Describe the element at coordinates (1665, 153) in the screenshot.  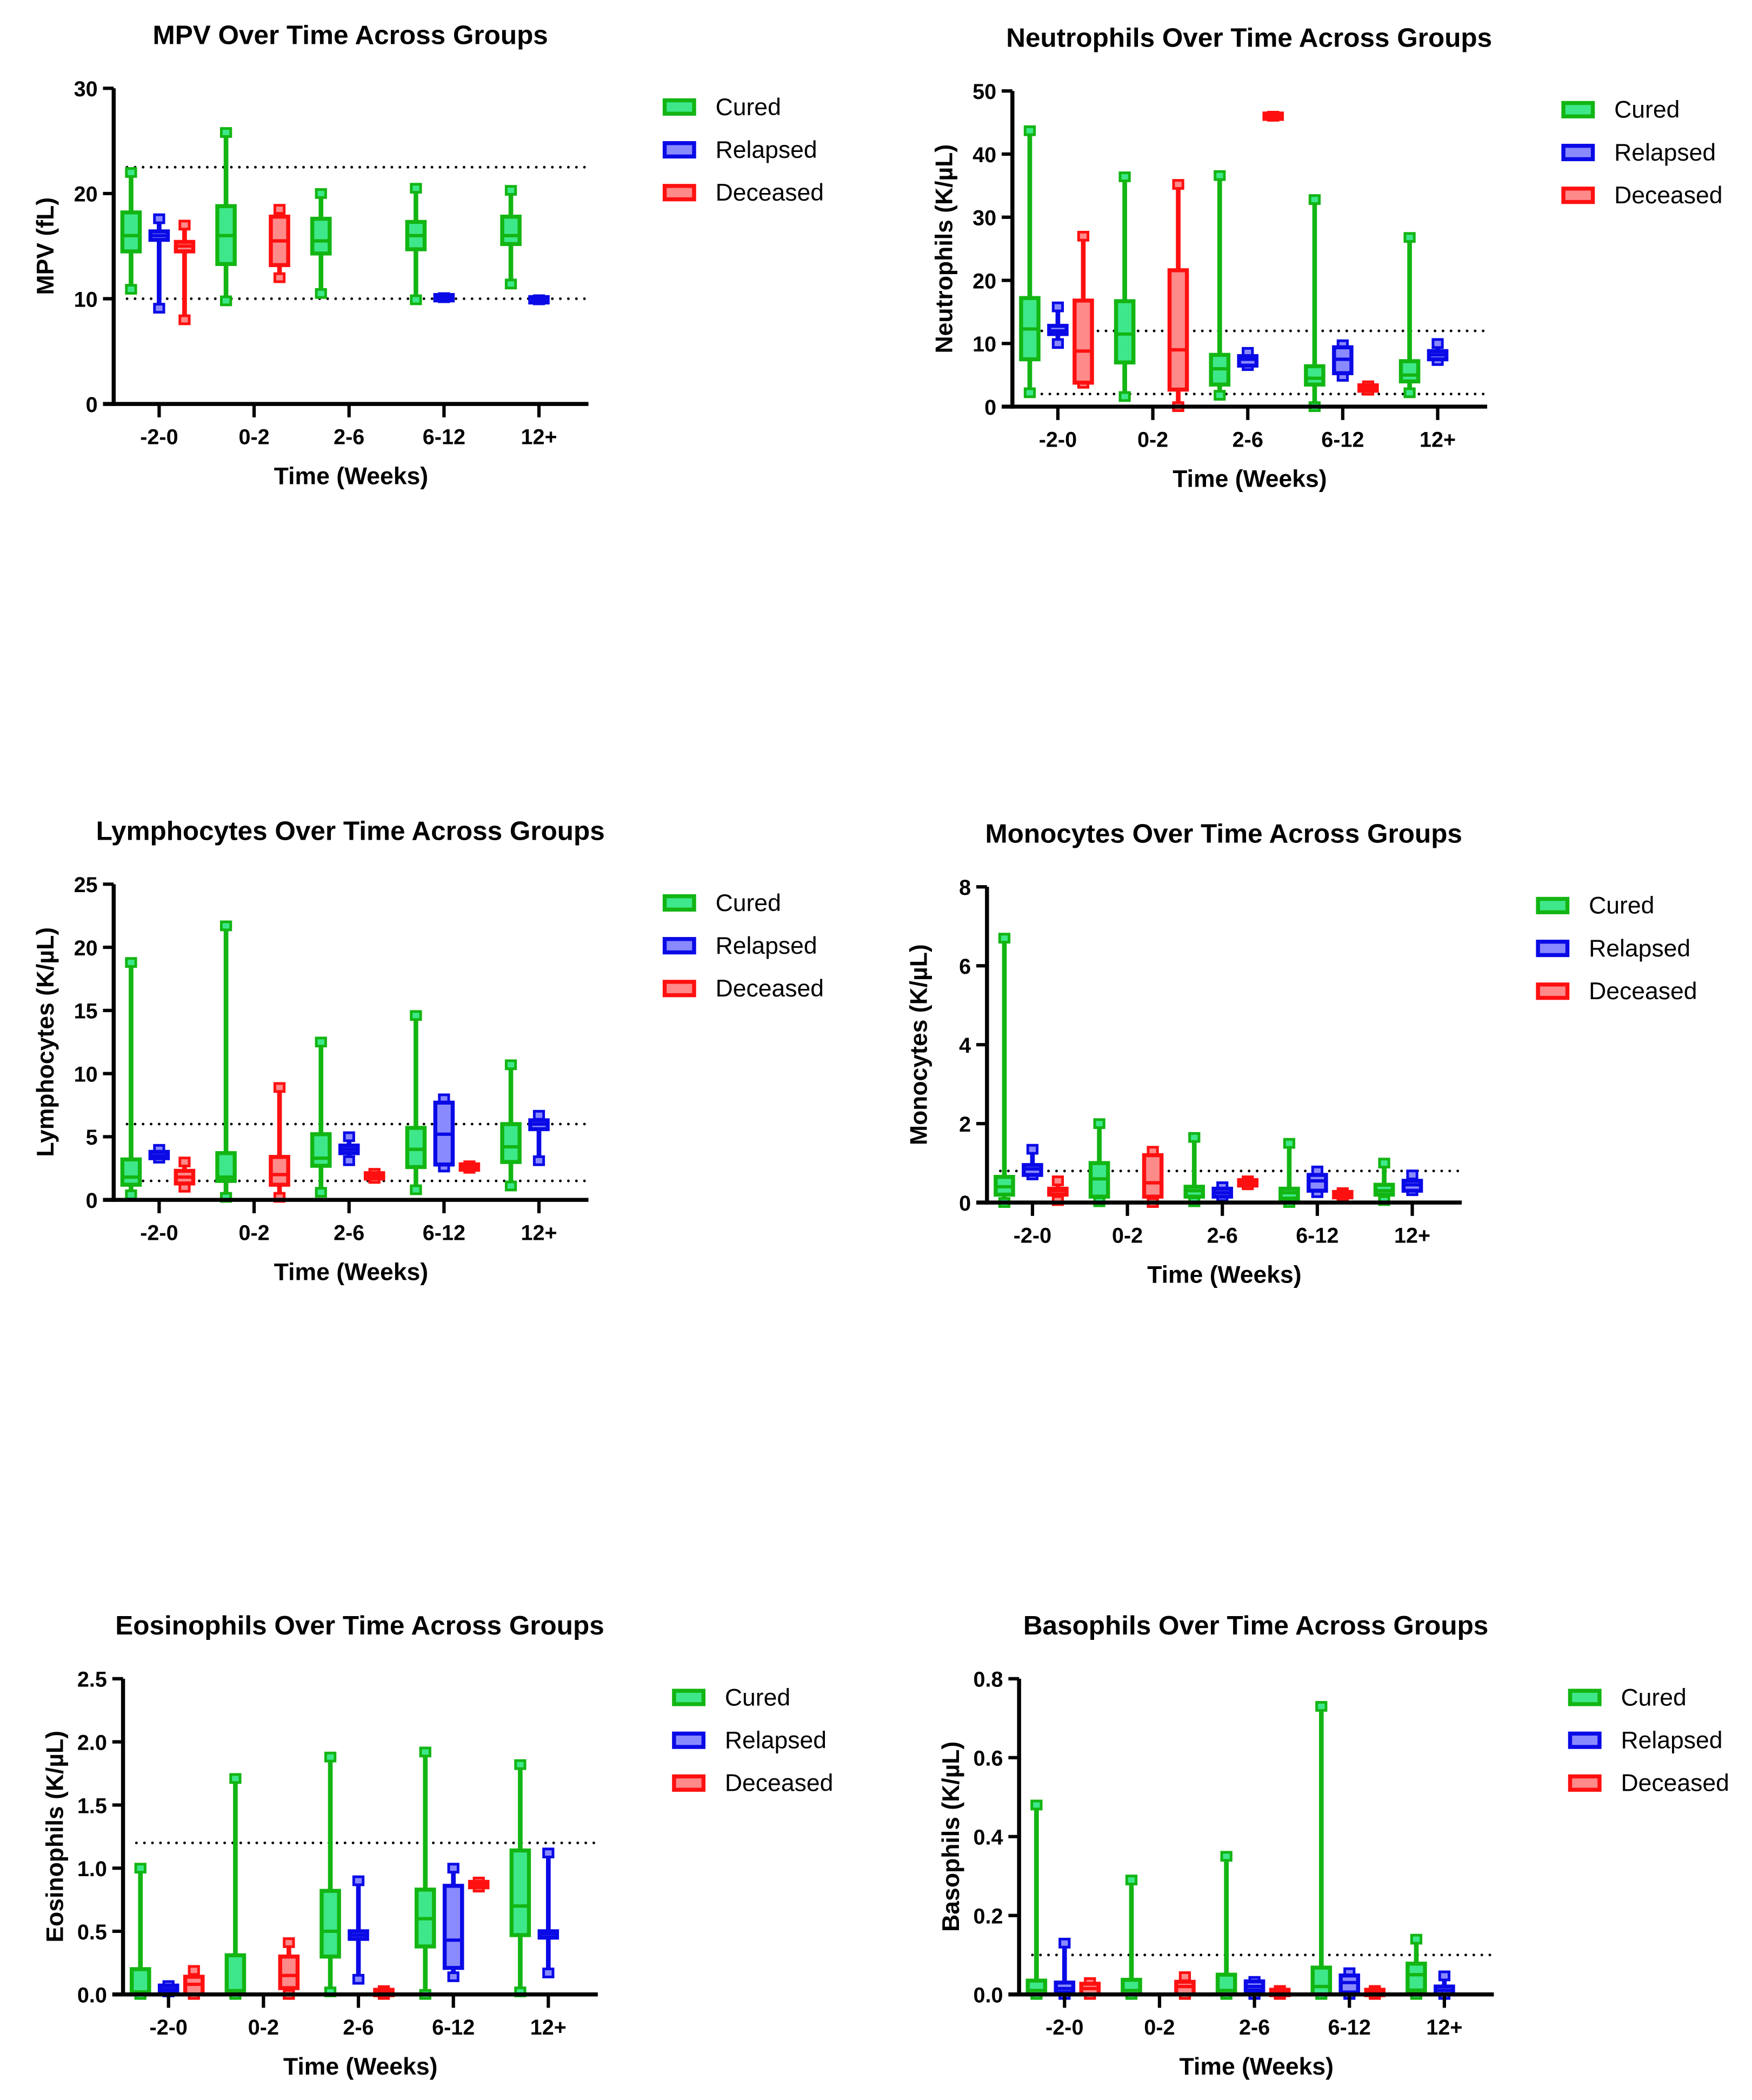
I see `legend-label-relapsed: Relapsed` at that location.